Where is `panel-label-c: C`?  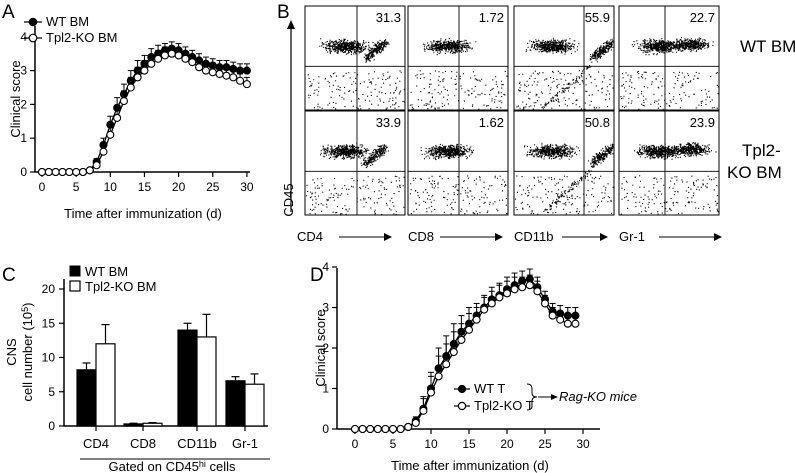
panel-label-c: C is located at coordinates (9, 275).